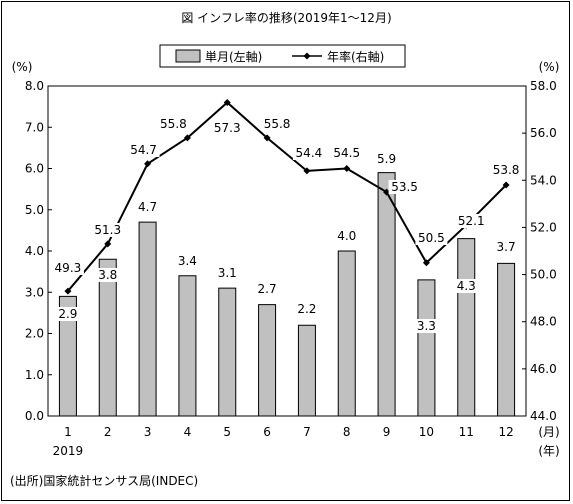 The height and width of the screenshot is (504, 573). I want to click on left-tick-label: 1.0, so click(34, 375).